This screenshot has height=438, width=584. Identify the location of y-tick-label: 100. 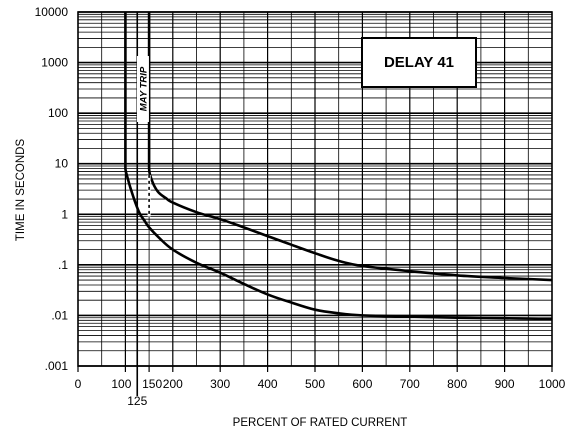
(58, 113).